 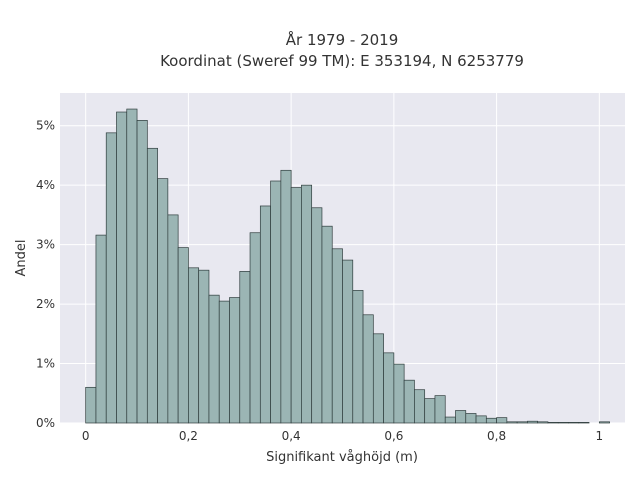 I want to click on x-tick-label: 0, so click(x=86, y=436).